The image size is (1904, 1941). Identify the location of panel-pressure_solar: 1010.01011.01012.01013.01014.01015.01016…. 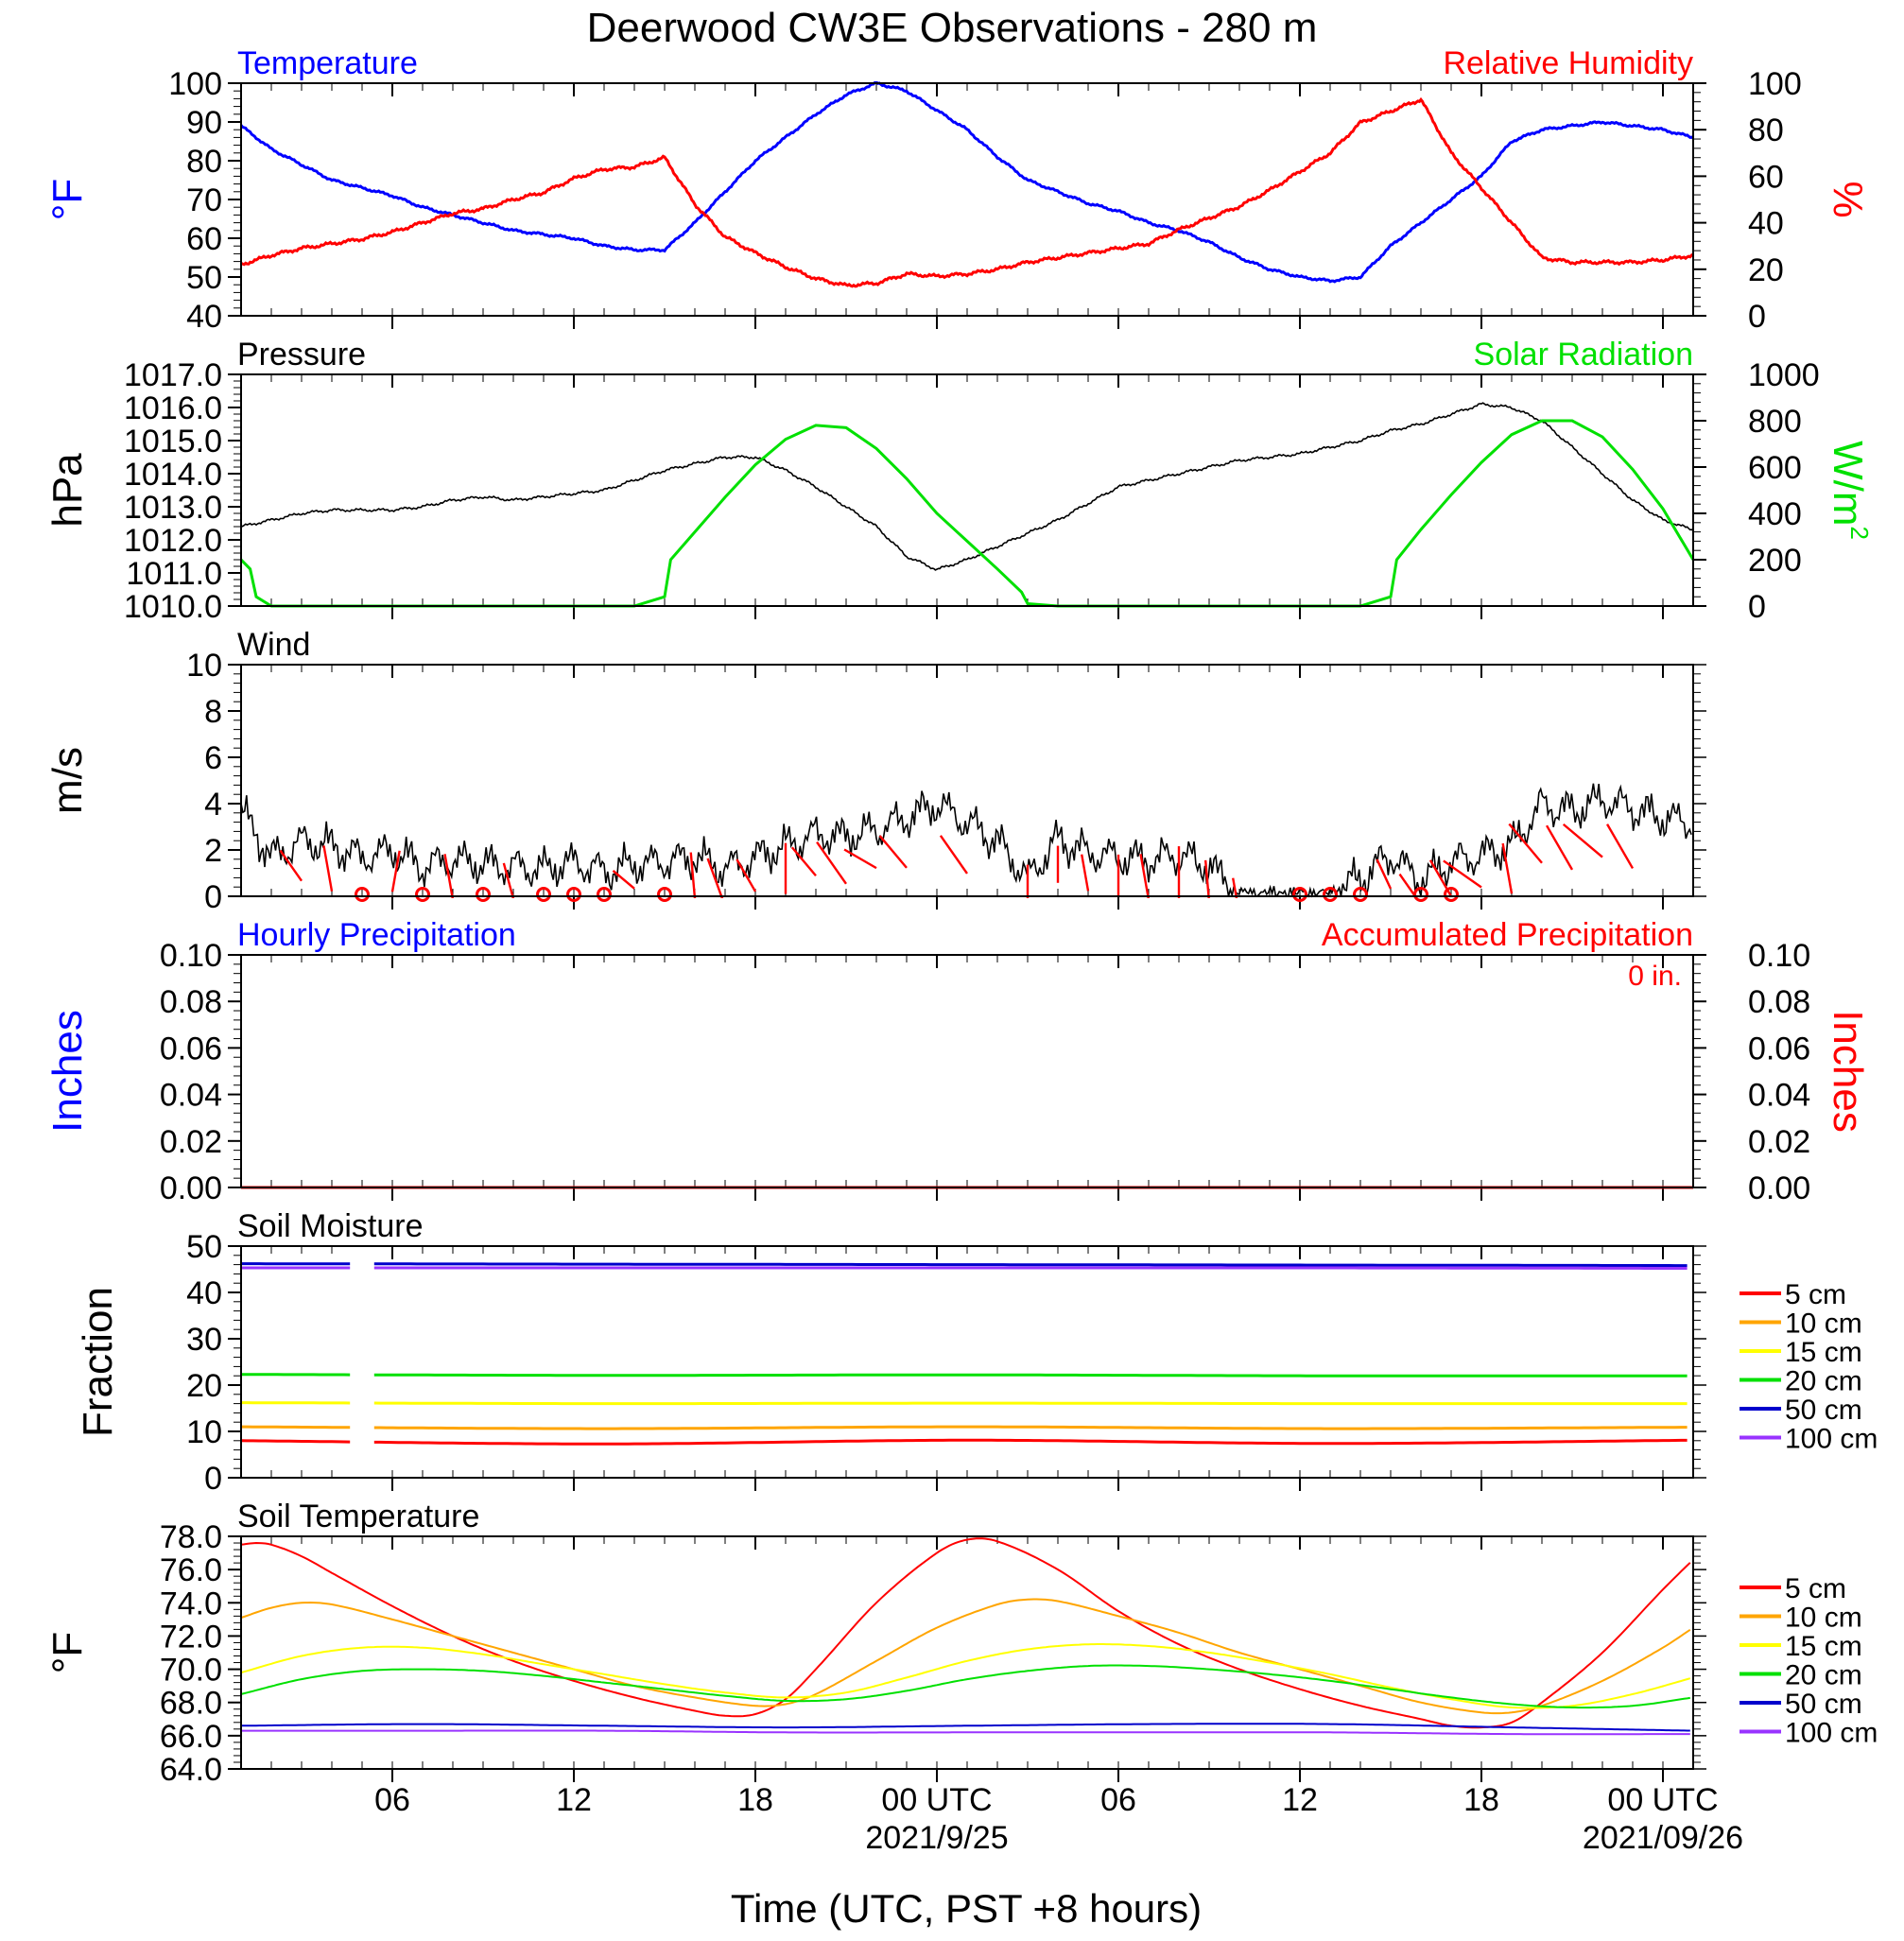
(959, 481).